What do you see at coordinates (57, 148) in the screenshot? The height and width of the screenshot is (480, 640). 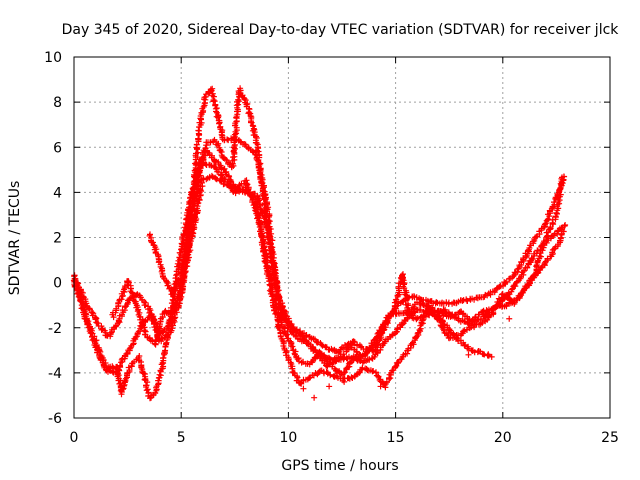 I see `y-tick-label: 6` at bounding box center [57, 148].